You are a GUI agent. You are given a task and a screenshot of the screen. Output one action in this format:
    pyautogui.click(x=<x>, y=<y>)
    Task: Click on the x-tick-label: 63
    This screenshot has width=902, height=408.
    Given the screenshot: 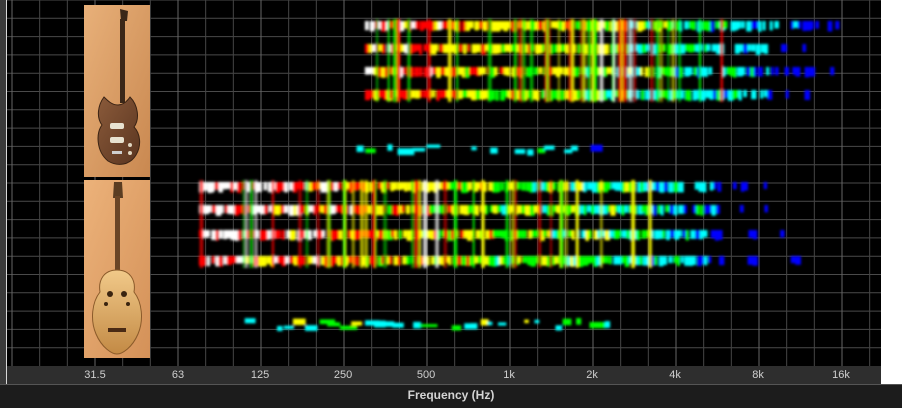 What is the action you would take?
    pyautogui.click(x=178, y=375)
    